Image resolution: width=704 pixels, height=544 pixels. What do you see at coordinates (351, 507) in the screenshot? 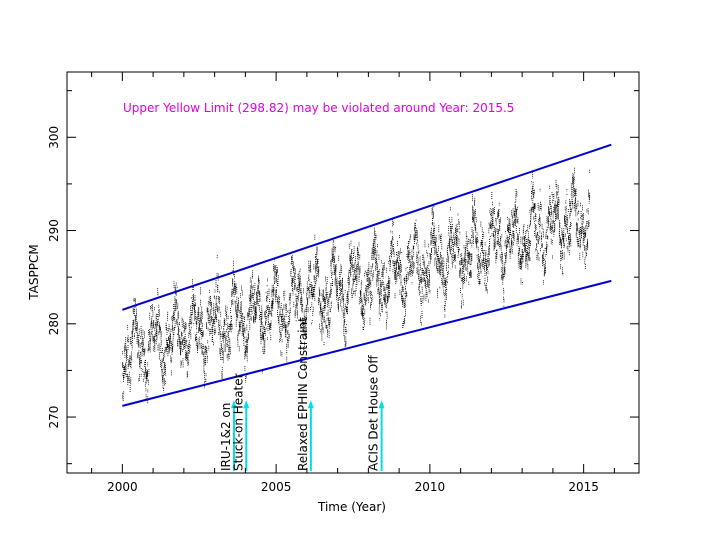
I see `x-axis-label: Time (Year)` at bounding box center [351, 507].